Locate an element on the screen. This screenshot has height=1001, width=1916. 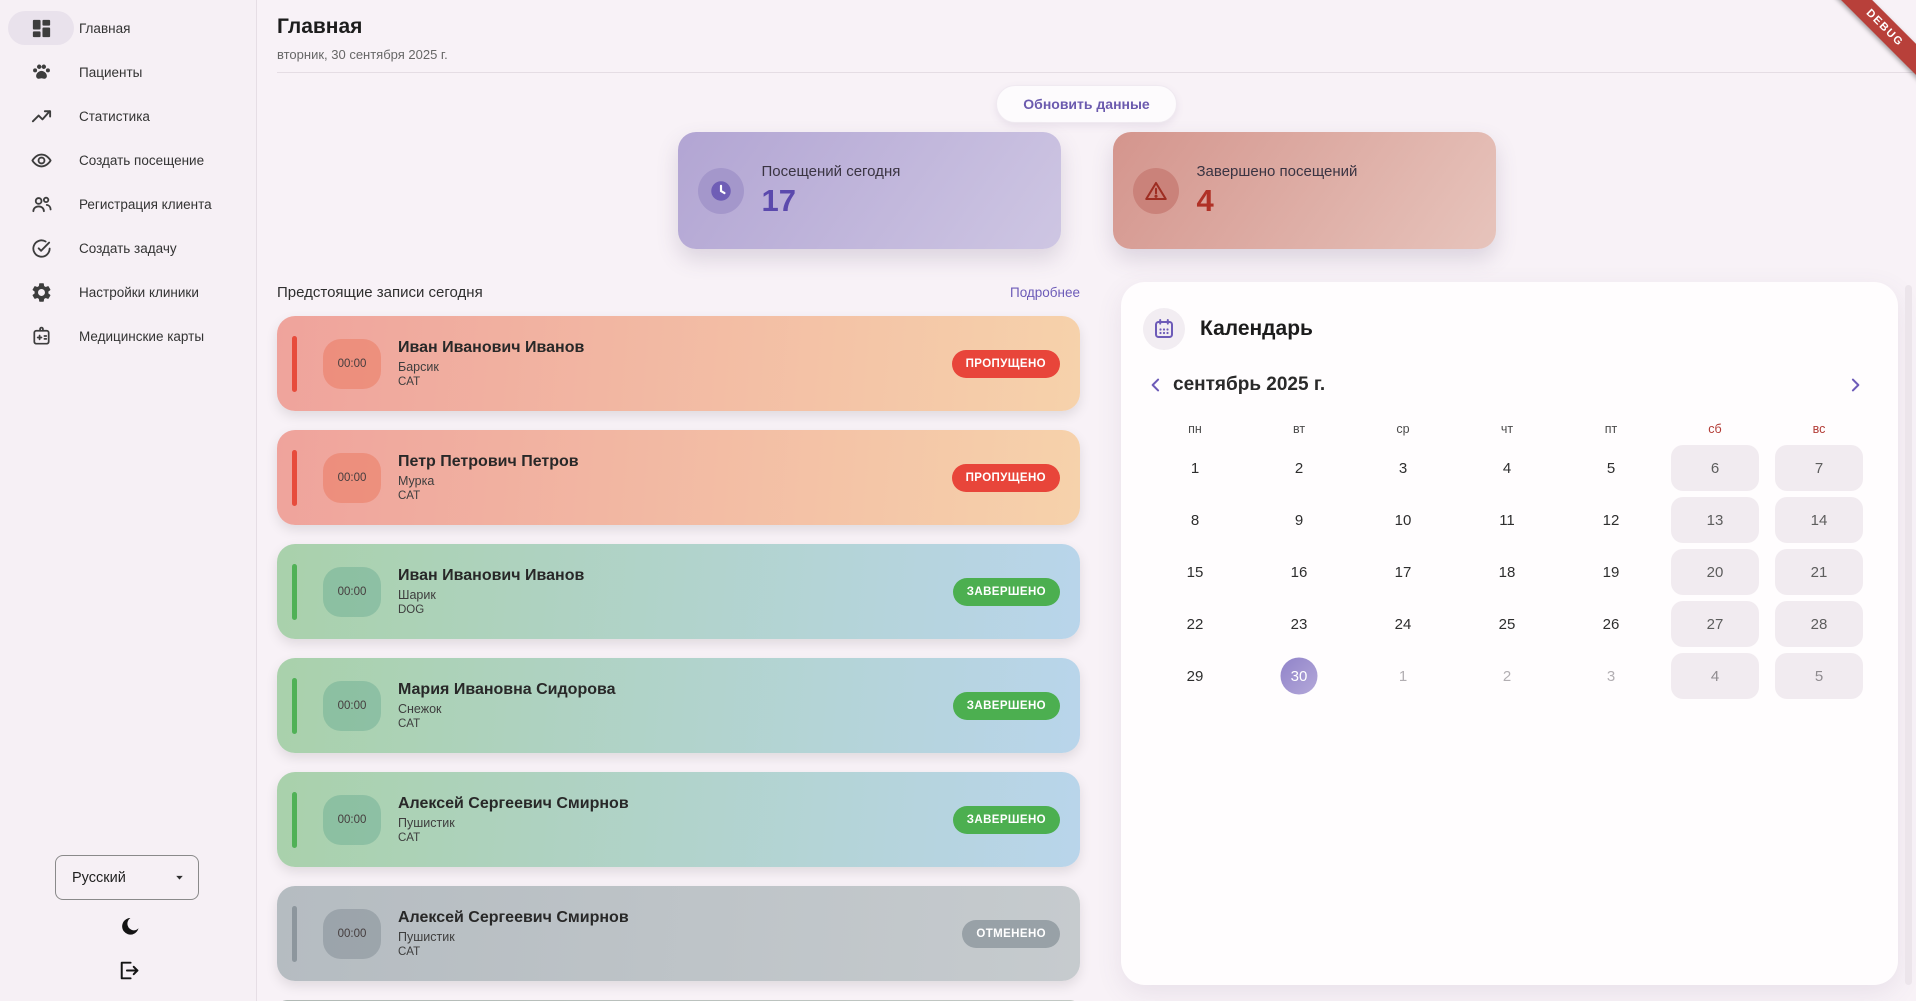
next-month-button is located at coordinates (1855, 385).